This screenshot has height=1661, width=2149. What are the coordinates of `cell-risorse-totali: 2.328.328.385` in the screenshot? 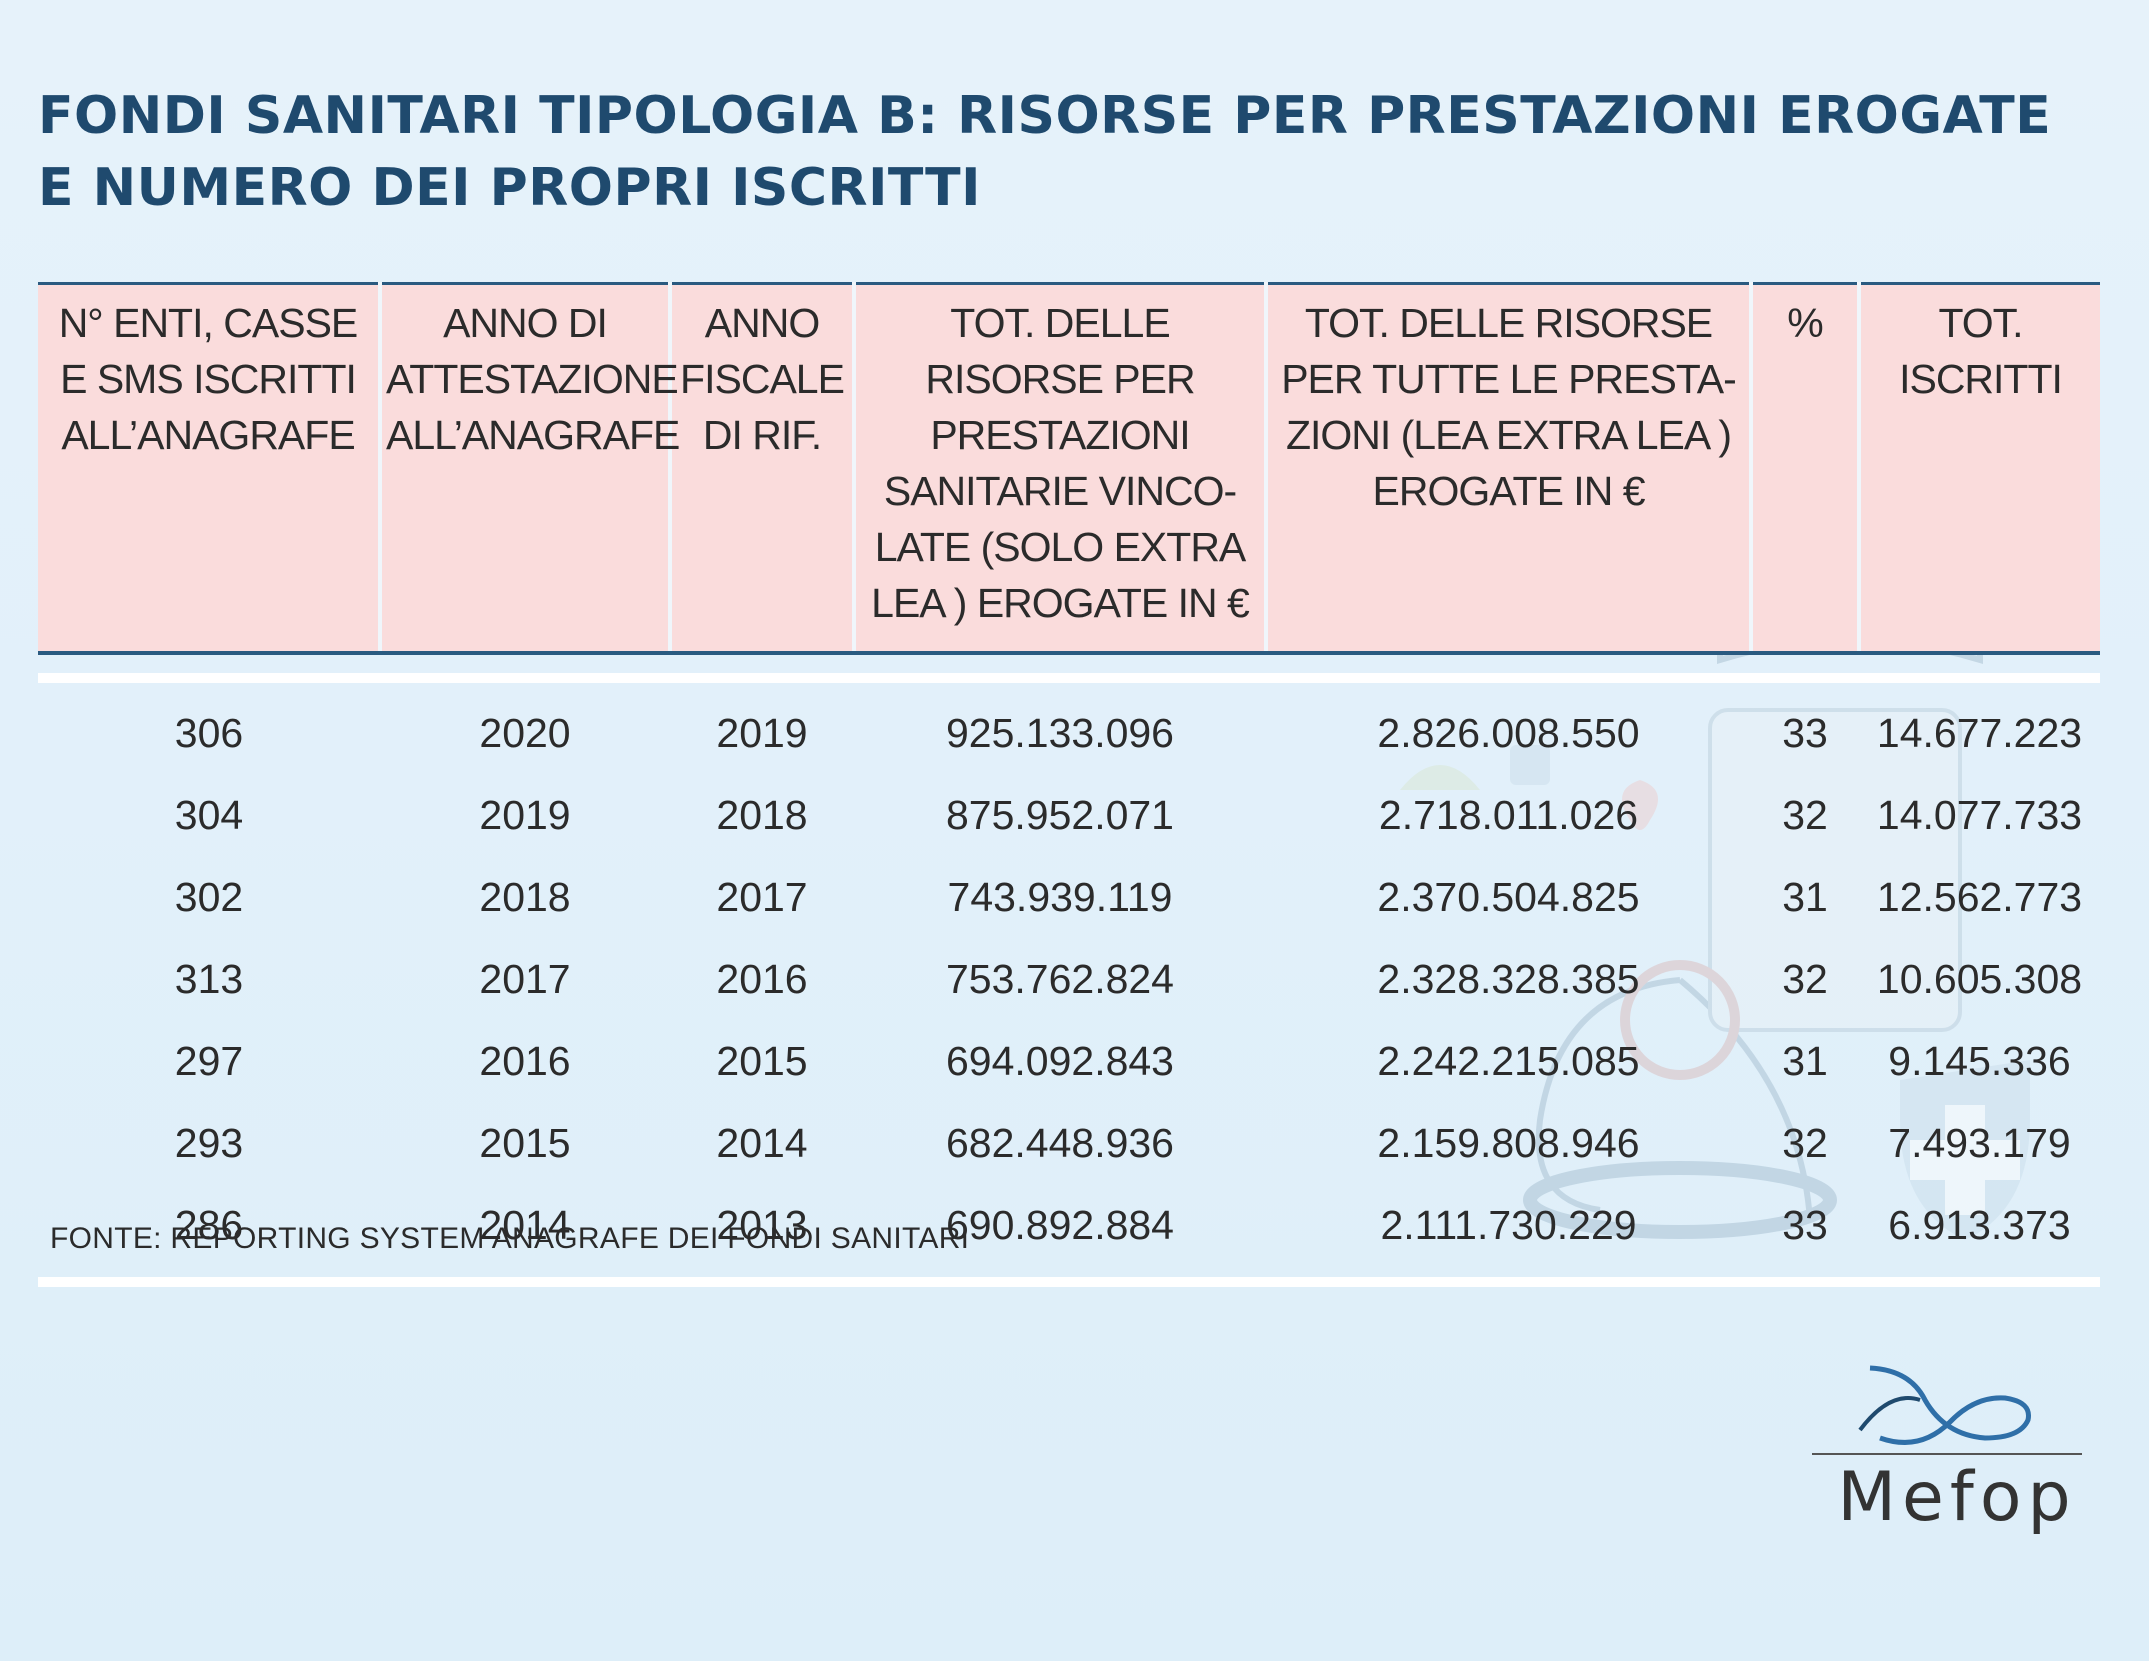 It's located at (1508, 979).